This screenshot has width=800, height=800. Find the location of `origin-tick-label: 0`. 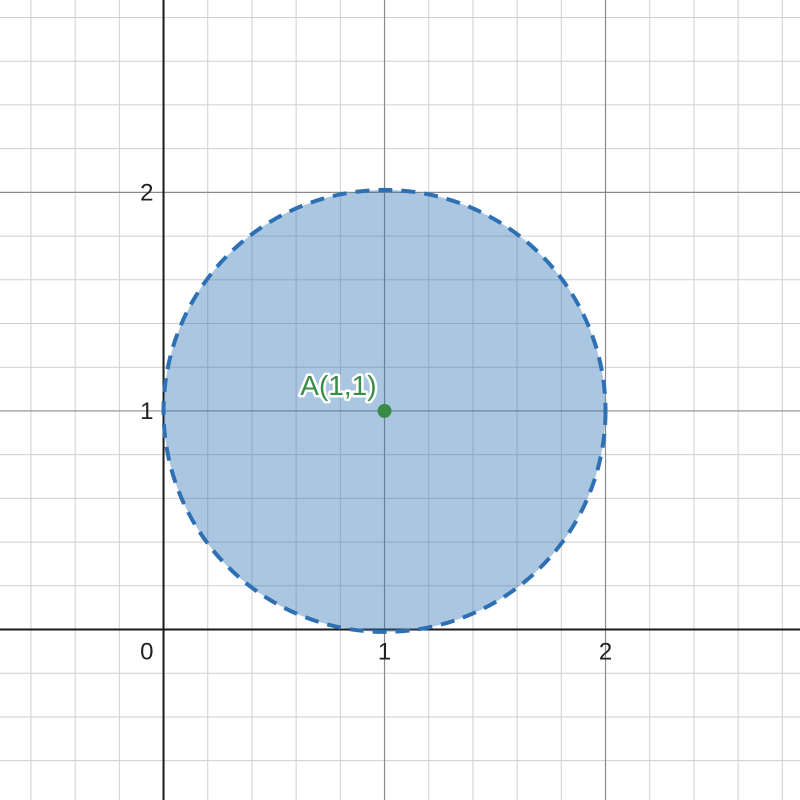

origin-tick-label: 0 is located at coordinates (146, 652).